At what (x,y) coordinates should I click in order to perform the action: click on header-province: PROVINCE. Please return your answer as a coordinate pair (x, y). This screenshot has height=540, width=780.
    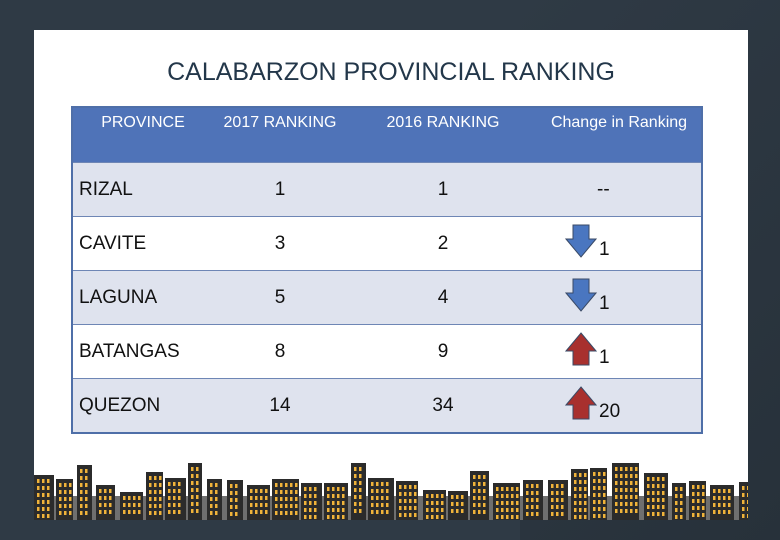
    Looking at the image, I should click on (141, 135).